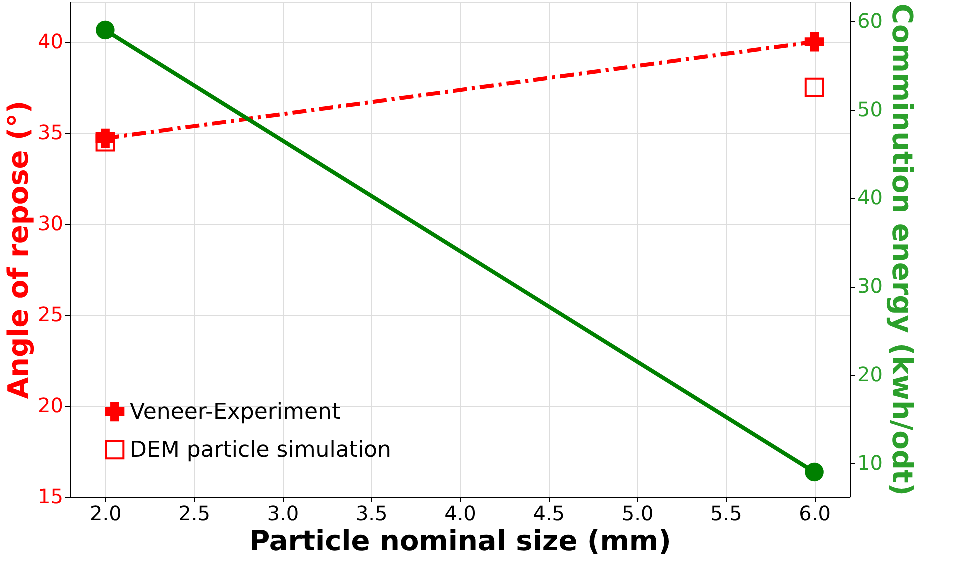  Describe the element at coordinates (638, 514) in the screenshot. I see `x-tick-label: 5.0` at that location.